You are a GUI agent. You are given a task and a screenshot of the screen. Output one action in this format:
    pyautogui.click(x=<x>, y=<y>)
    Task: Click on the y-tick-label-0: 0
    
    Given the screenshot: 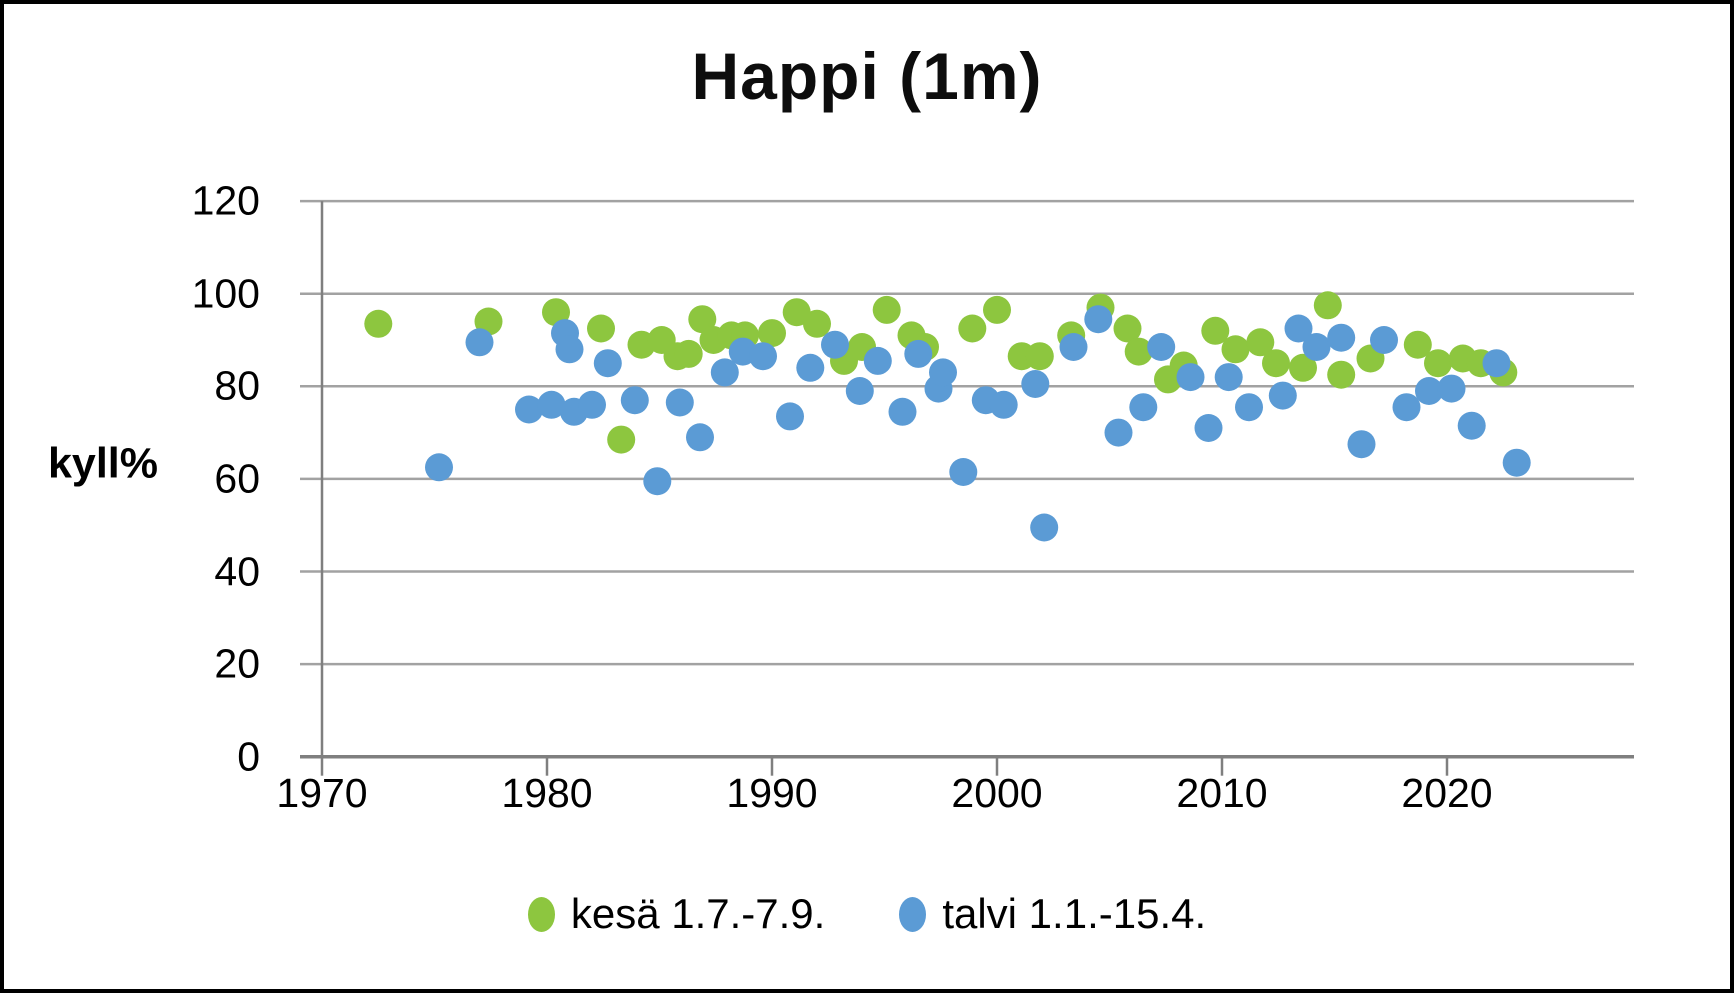 What is the action you would take?
    pyautogui.click(x=248, y=756)
    